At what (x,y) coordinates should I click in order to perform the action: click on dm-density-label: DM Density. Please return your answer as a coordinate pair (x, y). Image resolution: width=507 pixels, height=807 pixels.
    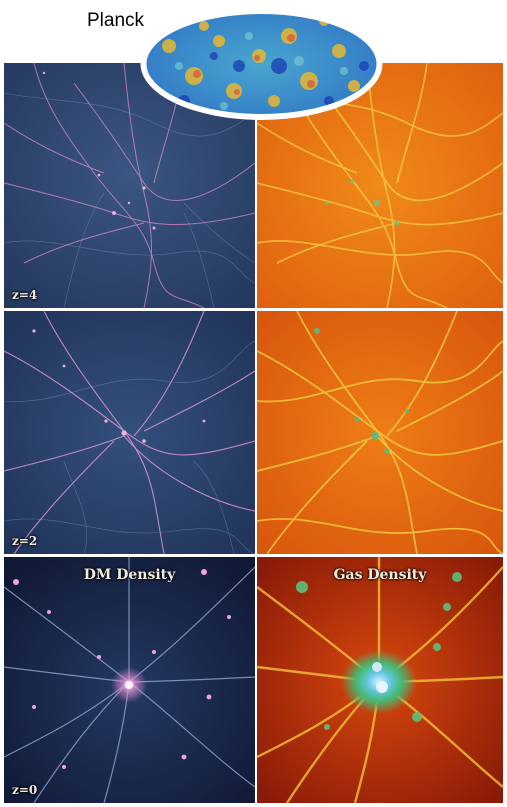
    Looking at the image, I should click on (129, 575).